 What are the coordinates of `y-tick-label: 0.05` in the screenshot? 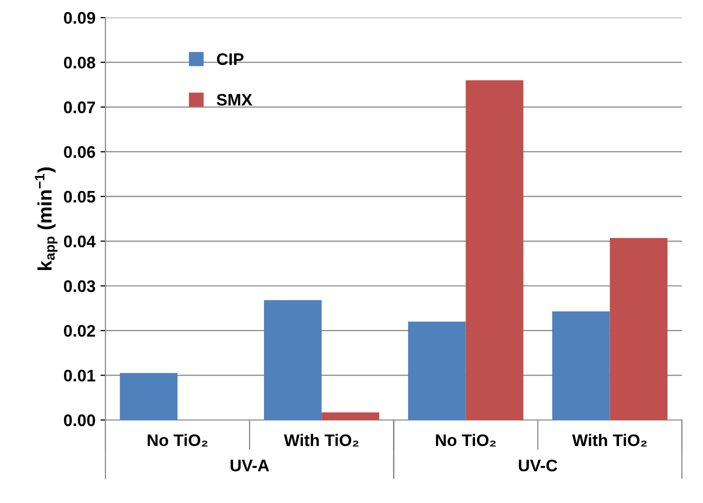 It's located at (80, 196).